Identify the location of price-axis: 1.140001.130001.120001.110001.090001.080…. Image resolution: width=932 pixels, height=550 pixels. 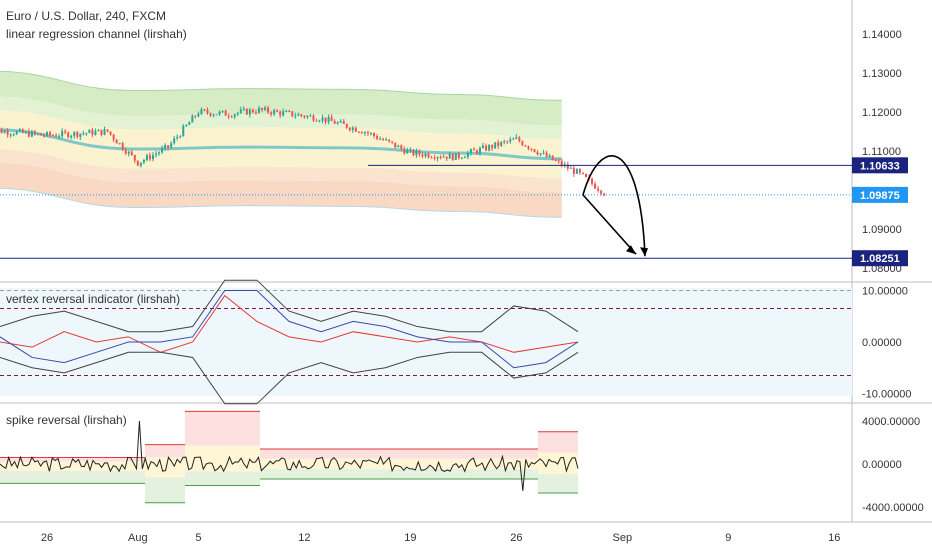
(882, 152).